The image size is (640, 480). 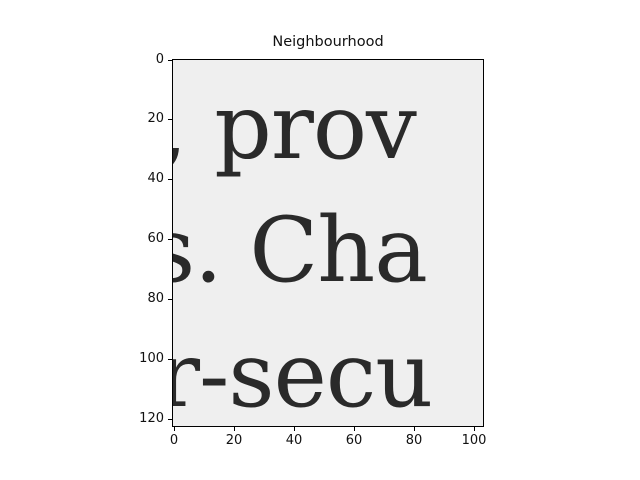 What do you see at coordinates (300, 250) in the screenshot?
I see `text-line-2: s. Cha` at bounding box center [300, 250].